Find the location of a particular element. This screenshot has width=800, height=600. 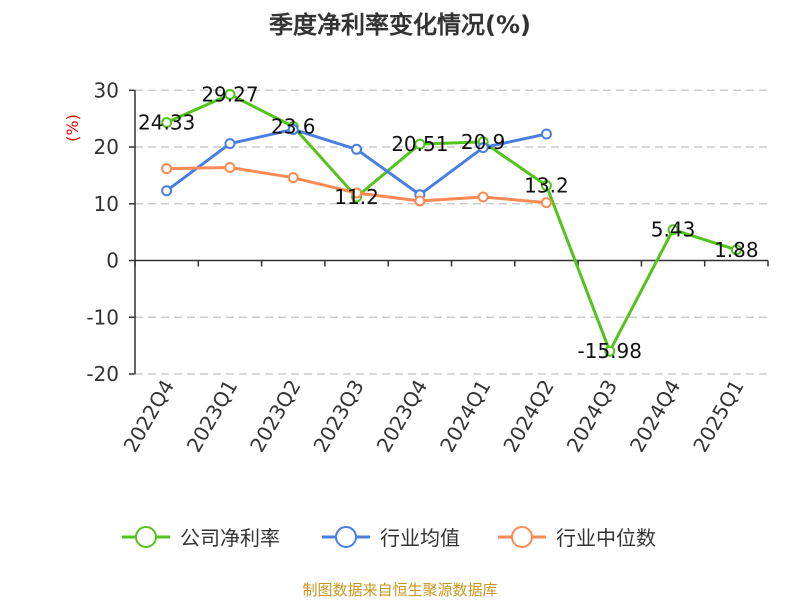

legend-label: 公司净利率 is located at coordinates (230, 538).